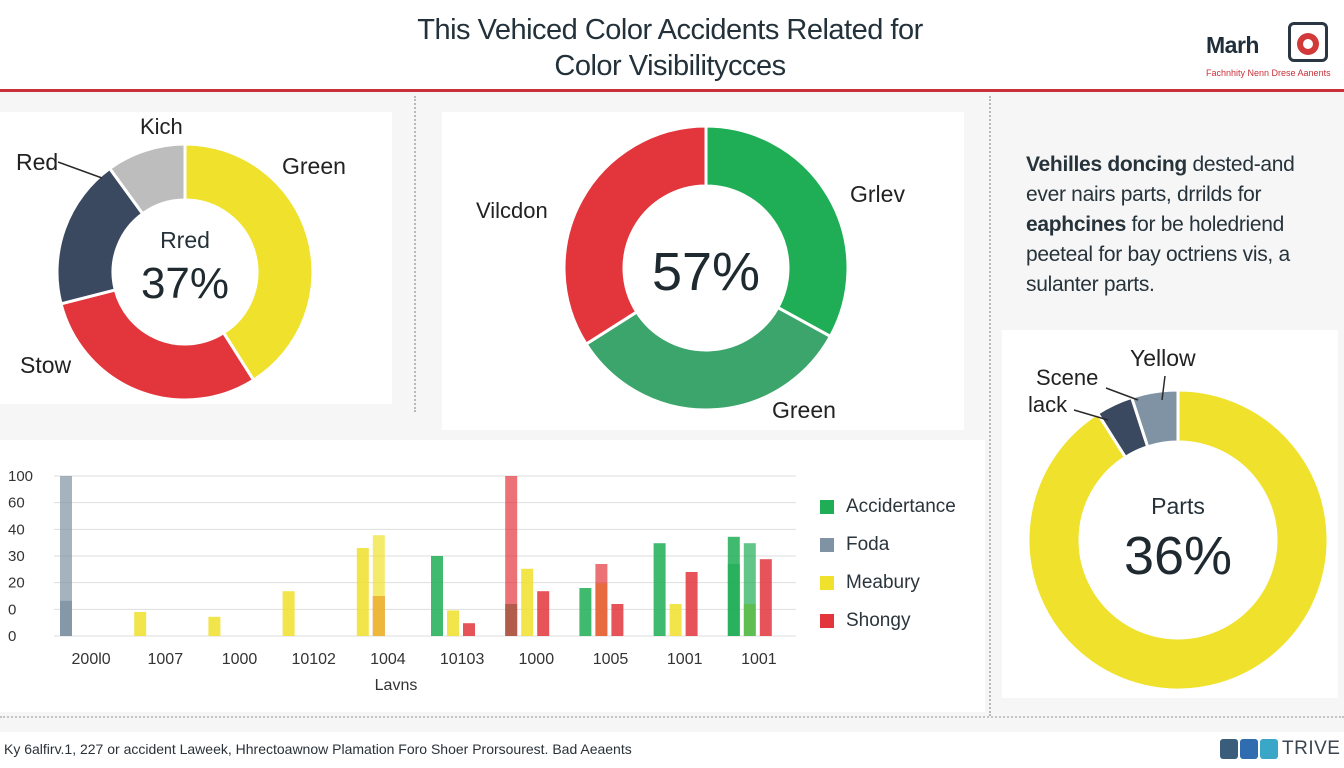 The image size is (1344, 768). Describe the element at coordinates (670, 66) in the screenshot. I see `page-title-line2: Color Visibilitycces` at that location.